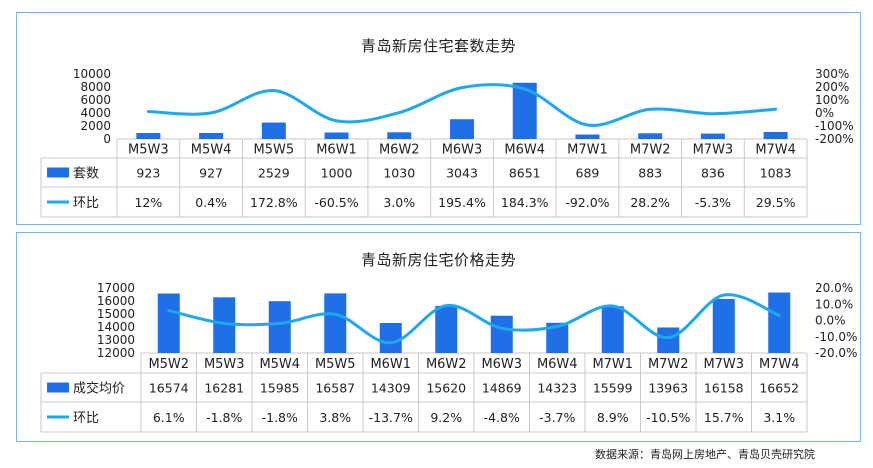  What do you see at coordinates (705, 454) in the screenshot?
I see `source-note: 数据来源：青岛网上房地产、青岛贝壳研究院` at bounding box center [705, 454].